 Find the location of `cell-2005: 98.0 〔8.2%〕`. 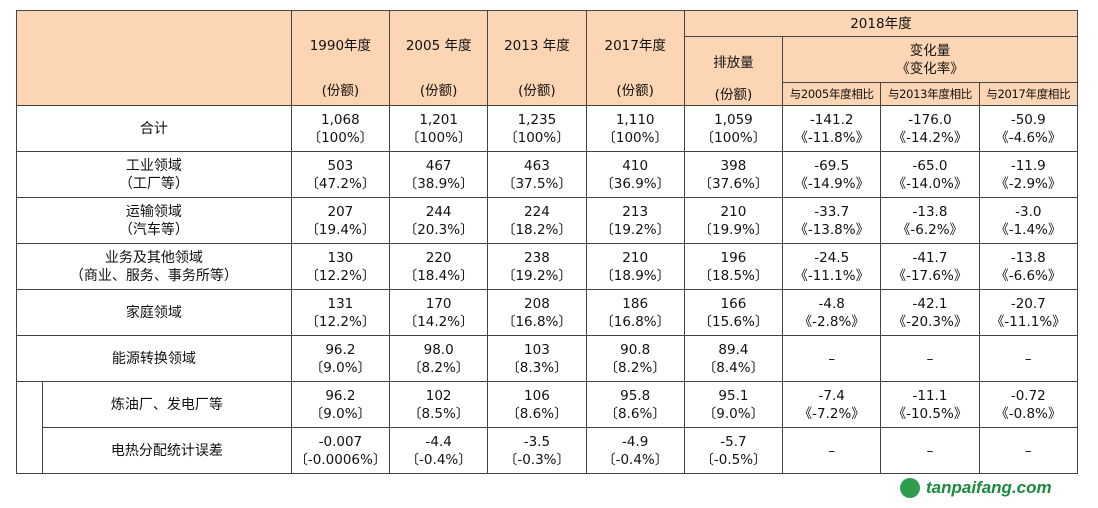

cell-2005: 98.0 〔8.2%〕 is located at coordinates (439, 358).